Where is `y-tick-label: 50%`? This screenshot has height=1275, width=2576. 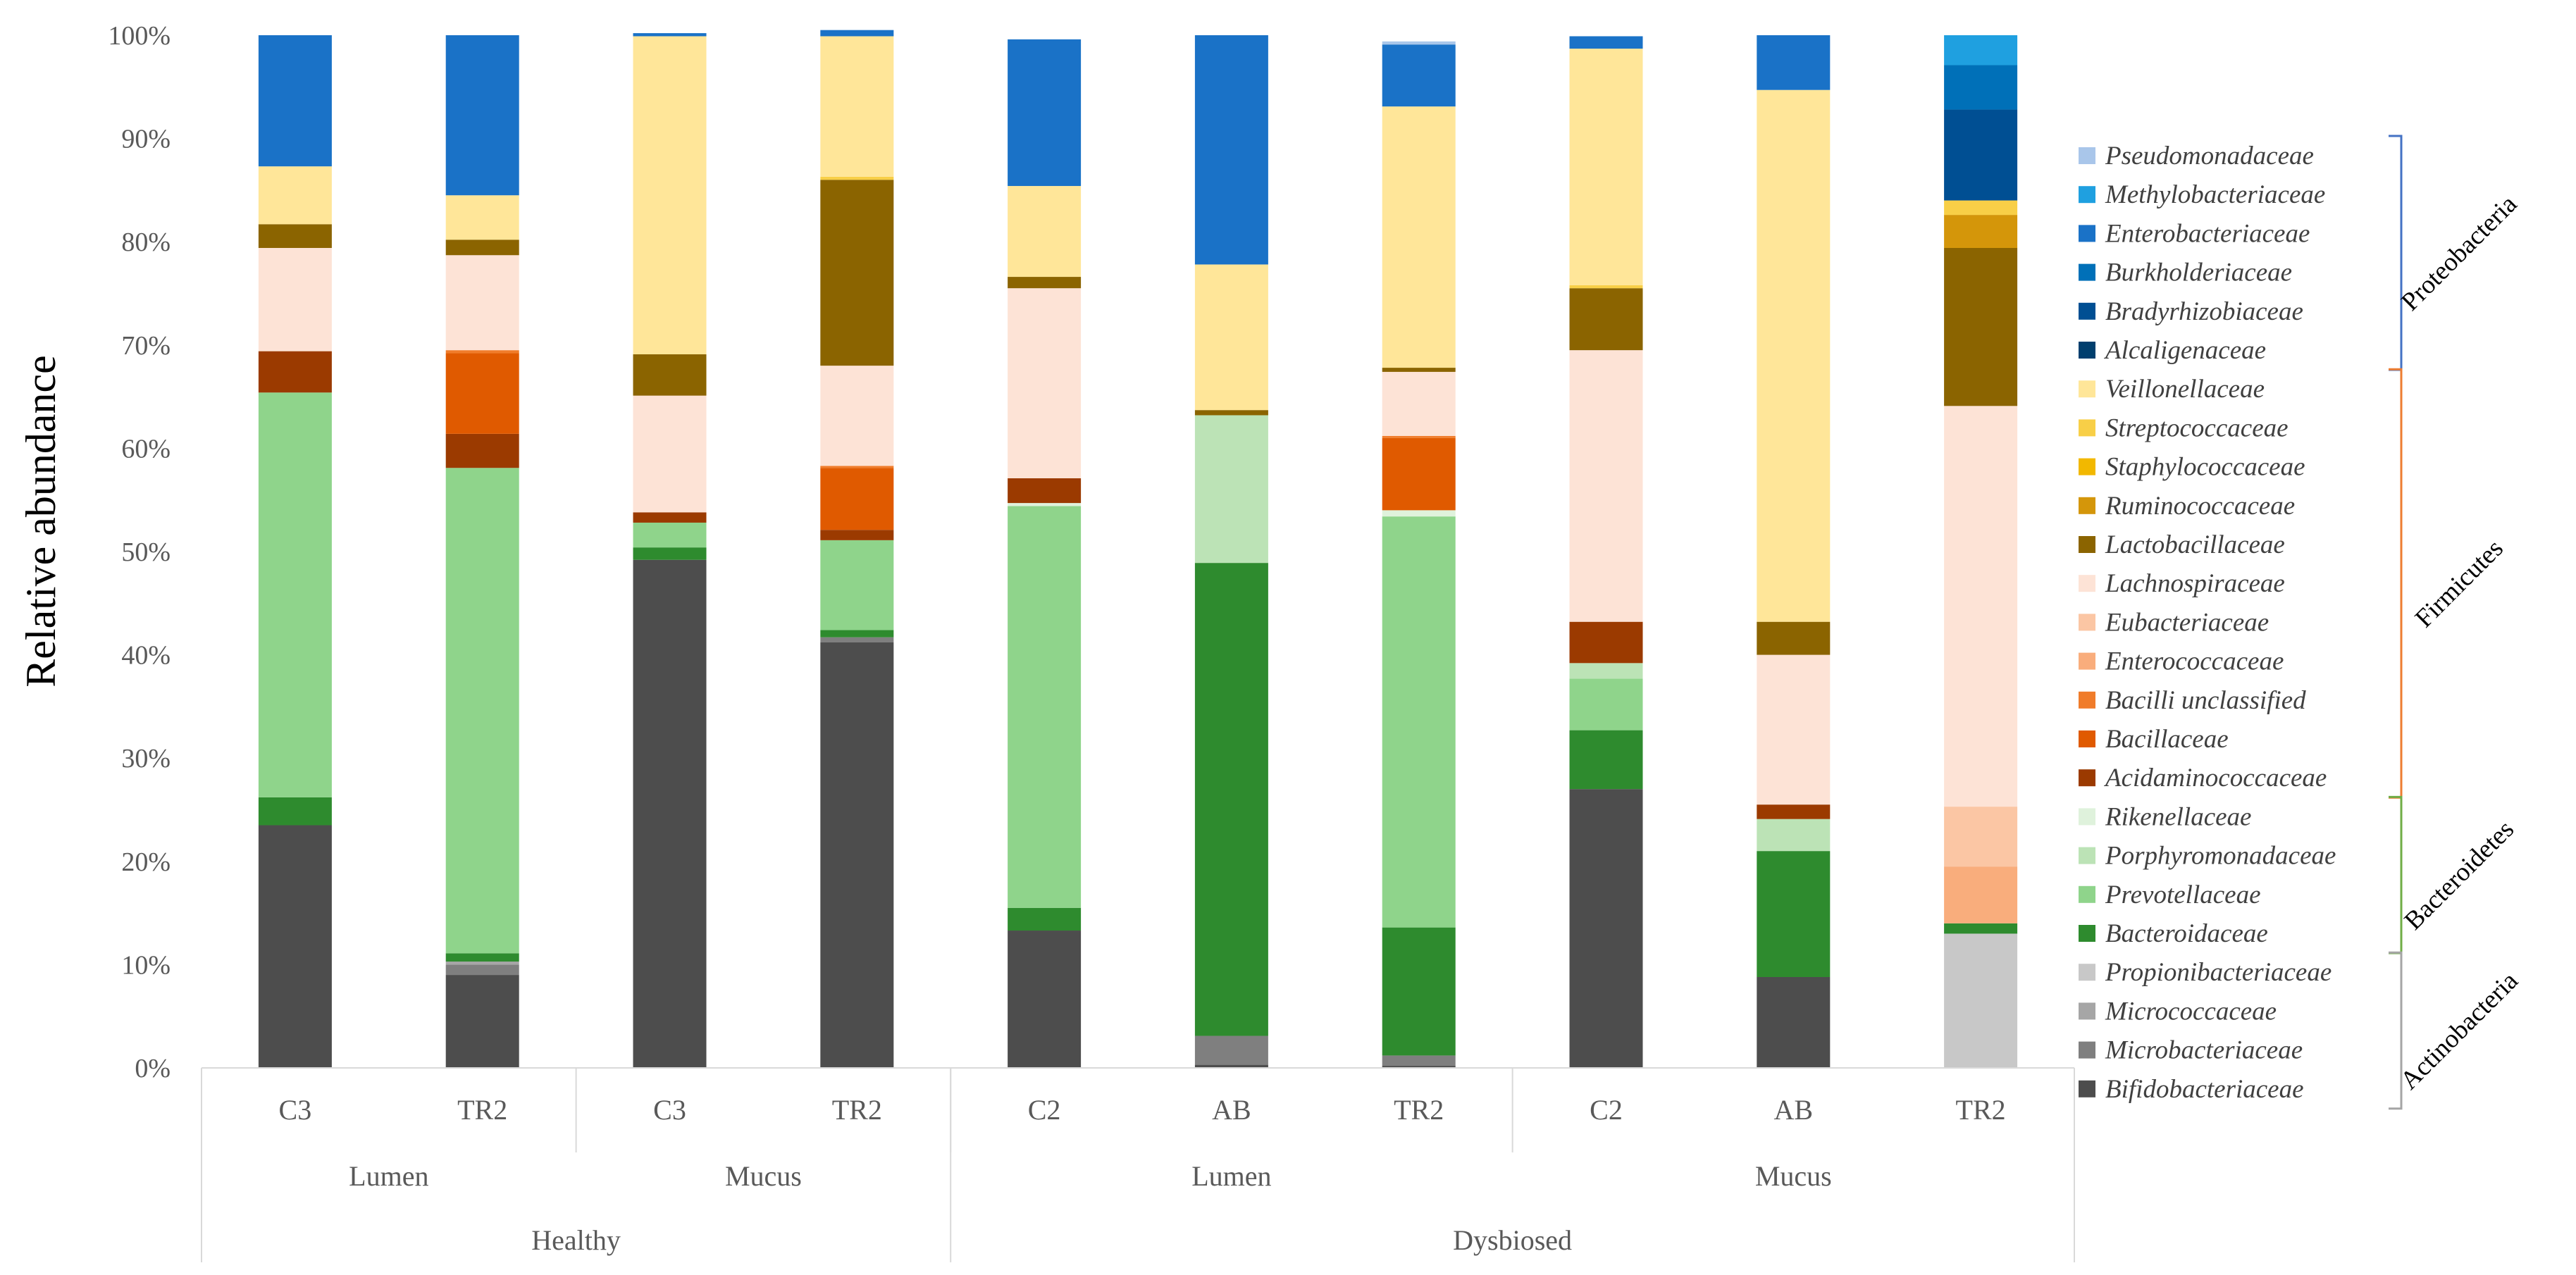 y-tick-label: 50% is located at coordinates (146, 552).